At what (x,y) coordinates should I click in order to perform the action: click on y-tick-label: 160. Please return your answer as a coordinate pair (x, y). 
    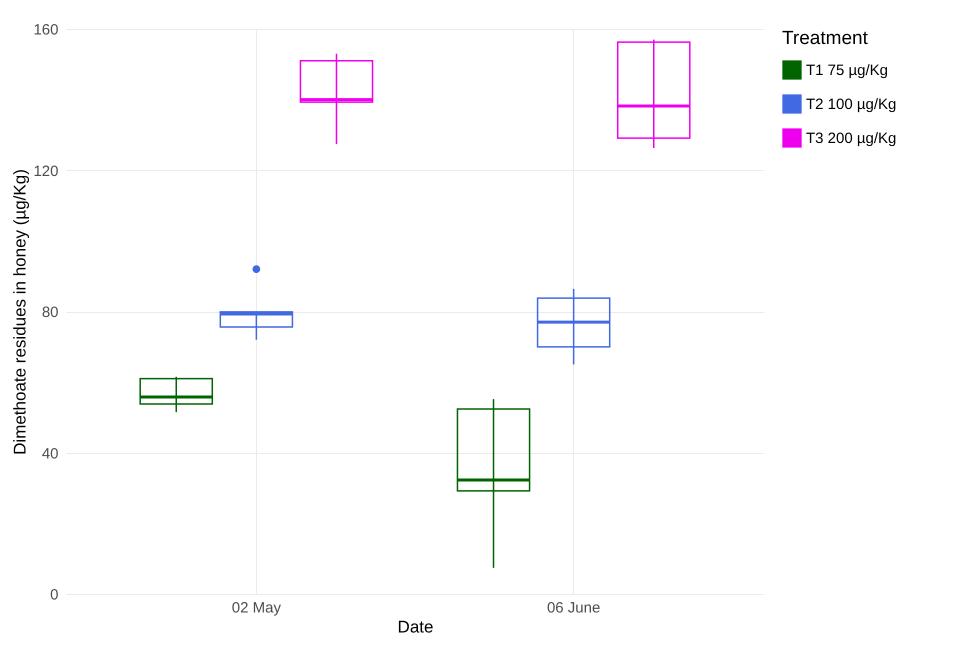
    Looking at the image, I should click on (45, 30).